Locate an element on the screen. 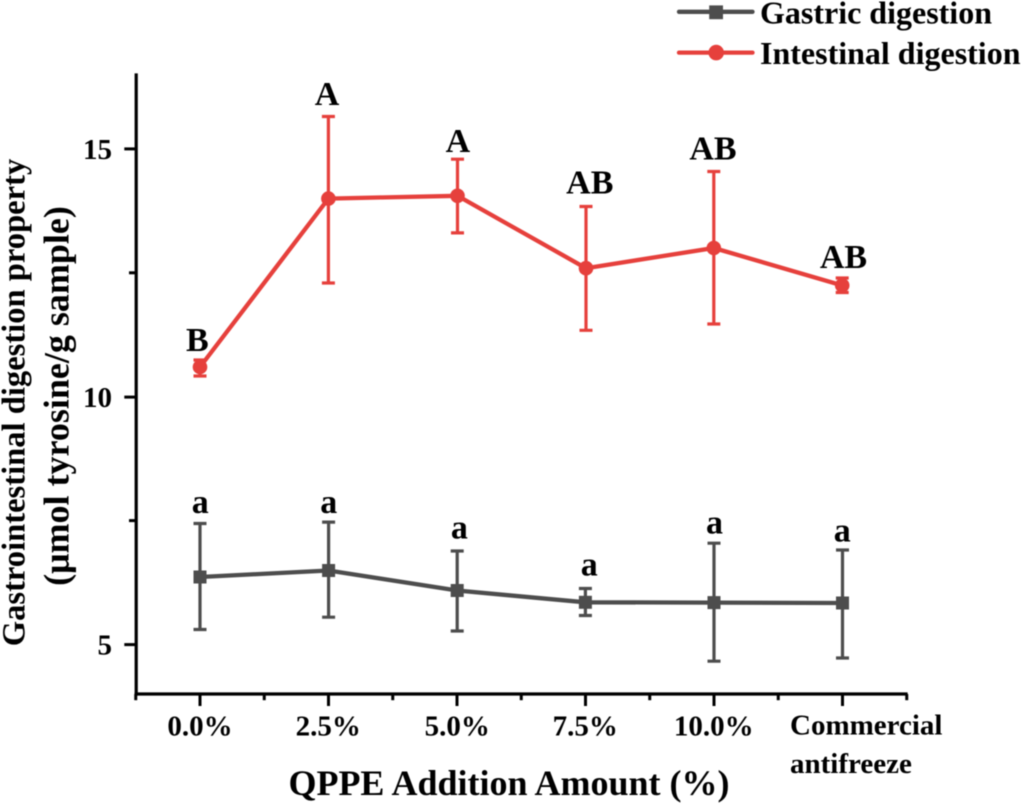  svg-text: Commercial is located at coordinates (866, 726).